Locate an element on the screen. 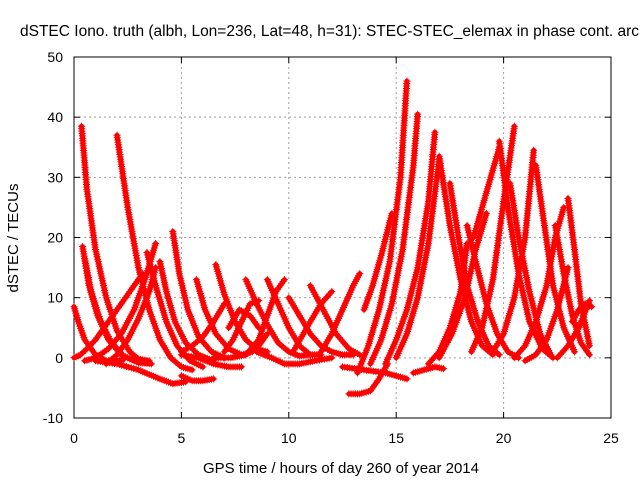 The height and width of the screenshot is (480, 640). x-tick-label: 25 is located at coordinates (611, 438).